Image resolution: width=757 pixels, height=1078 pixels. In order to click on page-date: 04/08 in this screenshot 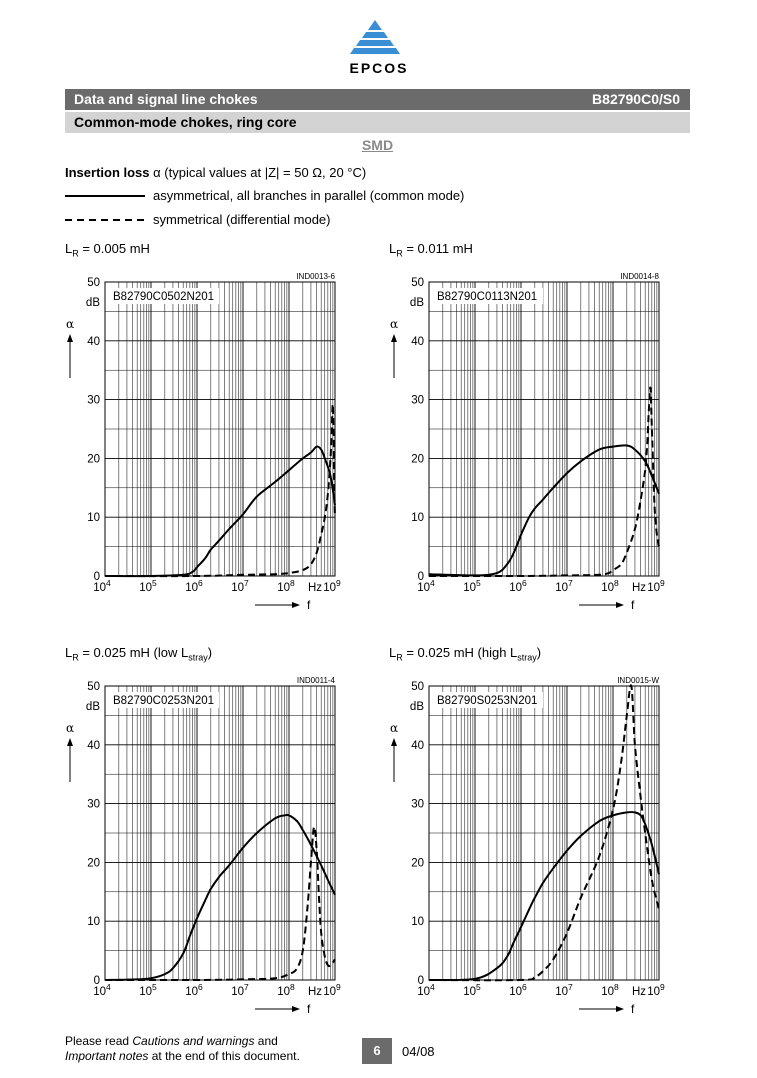, I will do `click(418, 1051)`.